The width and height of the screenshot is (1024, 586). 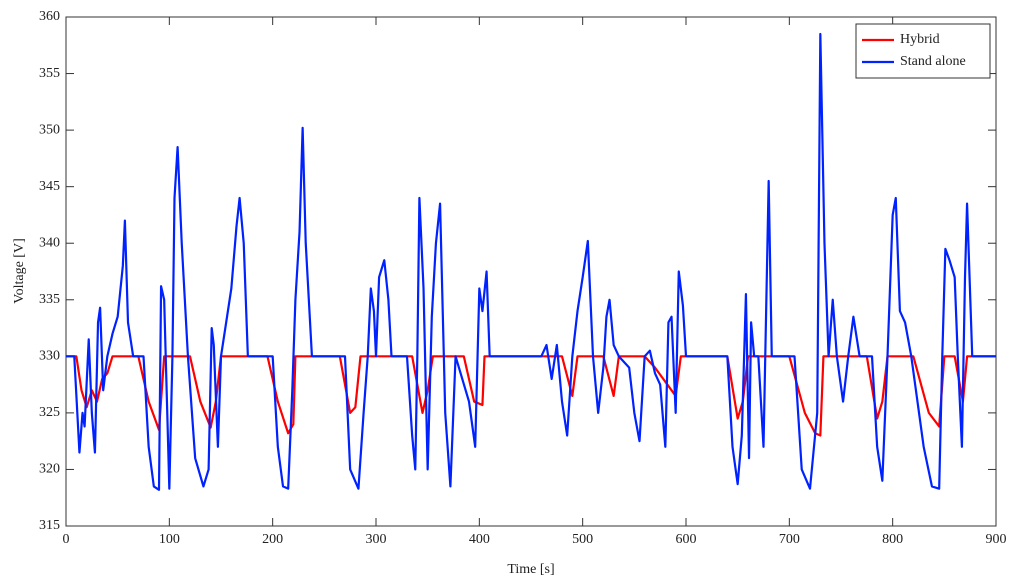 I want to click on x-tick-label: 400, so click(x=479, y=539).